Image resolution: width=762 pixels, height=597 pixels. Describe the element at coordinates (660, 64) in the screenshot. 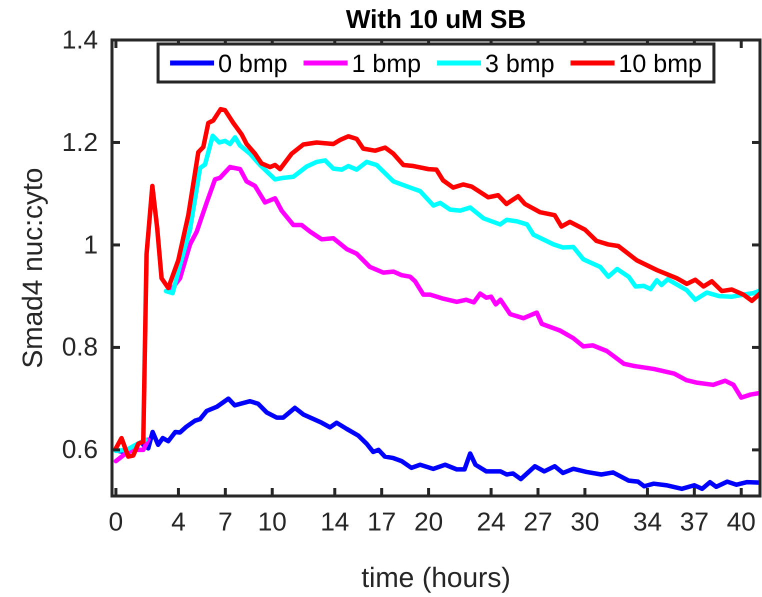

I see `legend-label: 10 bmp` at that location.